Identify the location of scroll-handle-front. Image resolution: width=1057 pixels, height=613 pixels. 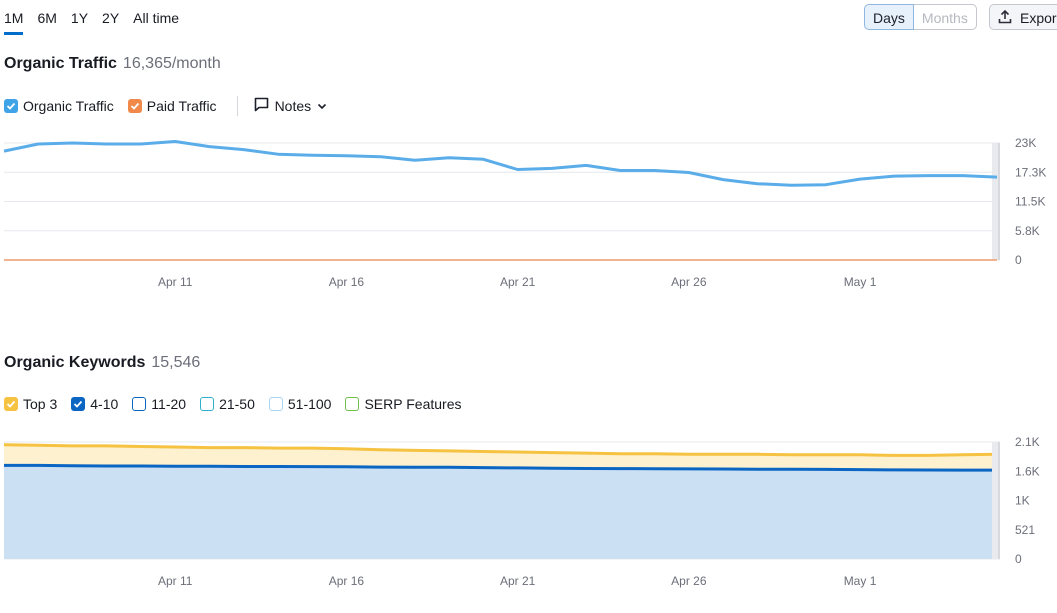
(996, 500).